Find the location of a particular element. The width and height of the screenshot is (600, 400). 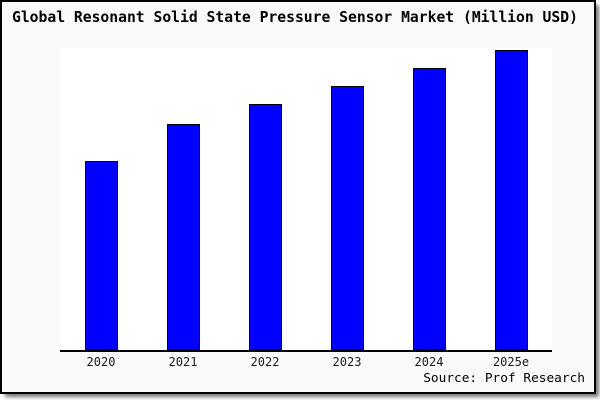

x-tick-2021: 2021 is located at coordinates (183, 362).